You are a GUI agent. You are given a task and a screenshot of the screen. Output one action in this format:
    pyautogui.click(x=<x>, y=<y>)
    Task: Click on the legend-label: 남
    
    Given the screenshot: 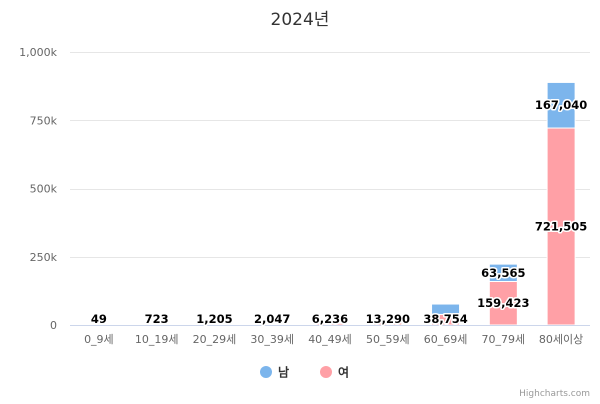 What is the action you would take?
    pyautogui.click(x=283, y=372)
    